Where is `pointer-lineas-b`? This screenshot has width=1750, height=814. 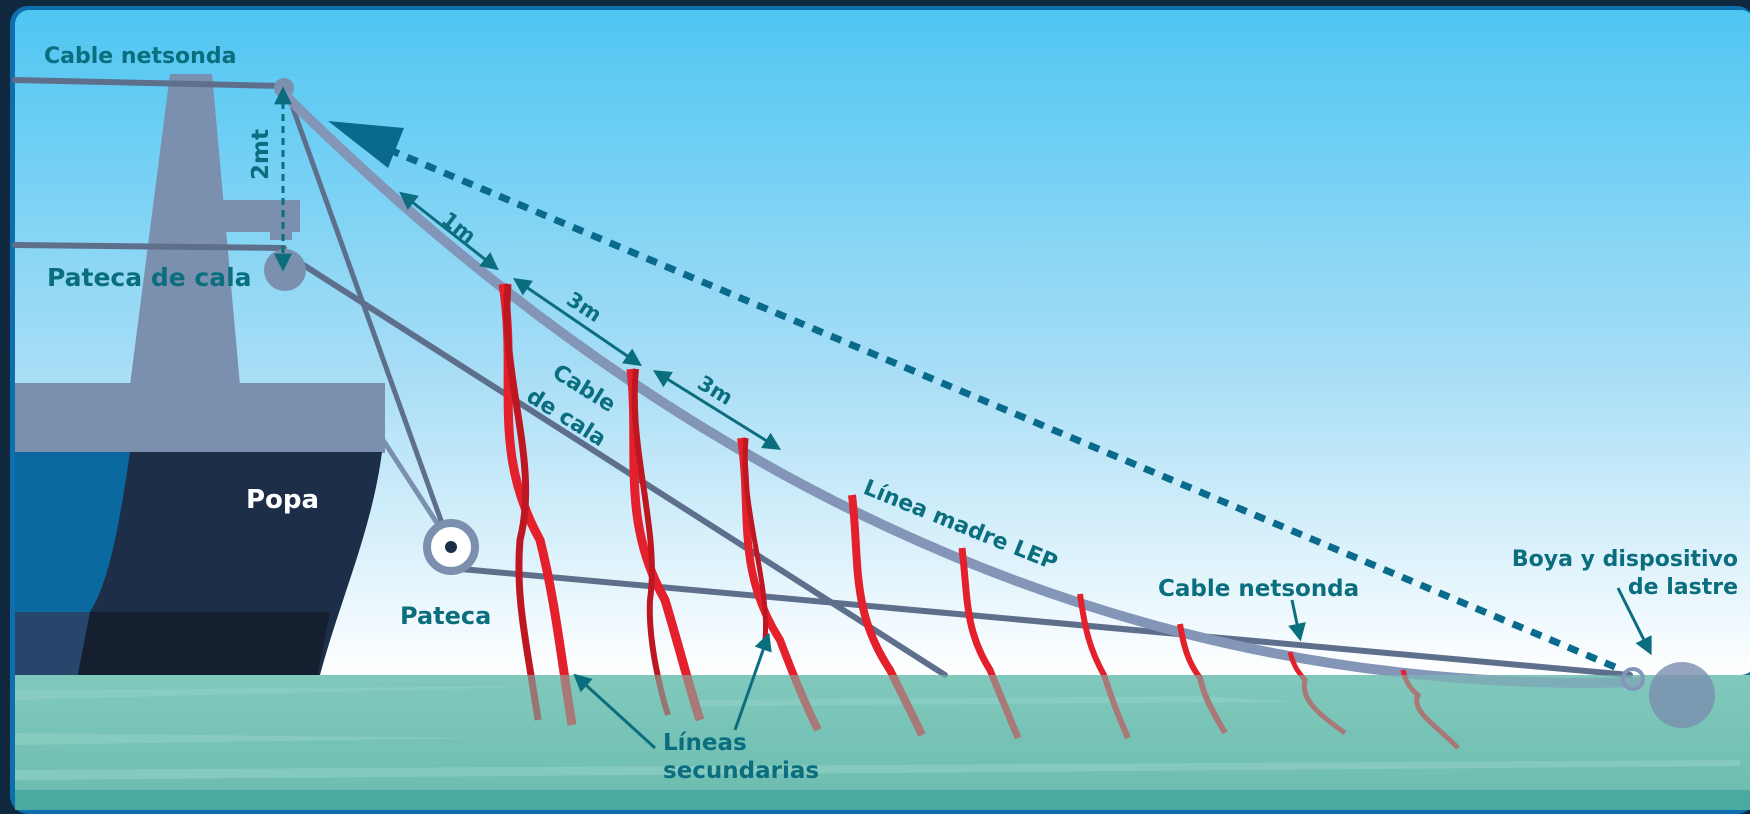 pointer-lineas-b is located at coordinates (752, 681).